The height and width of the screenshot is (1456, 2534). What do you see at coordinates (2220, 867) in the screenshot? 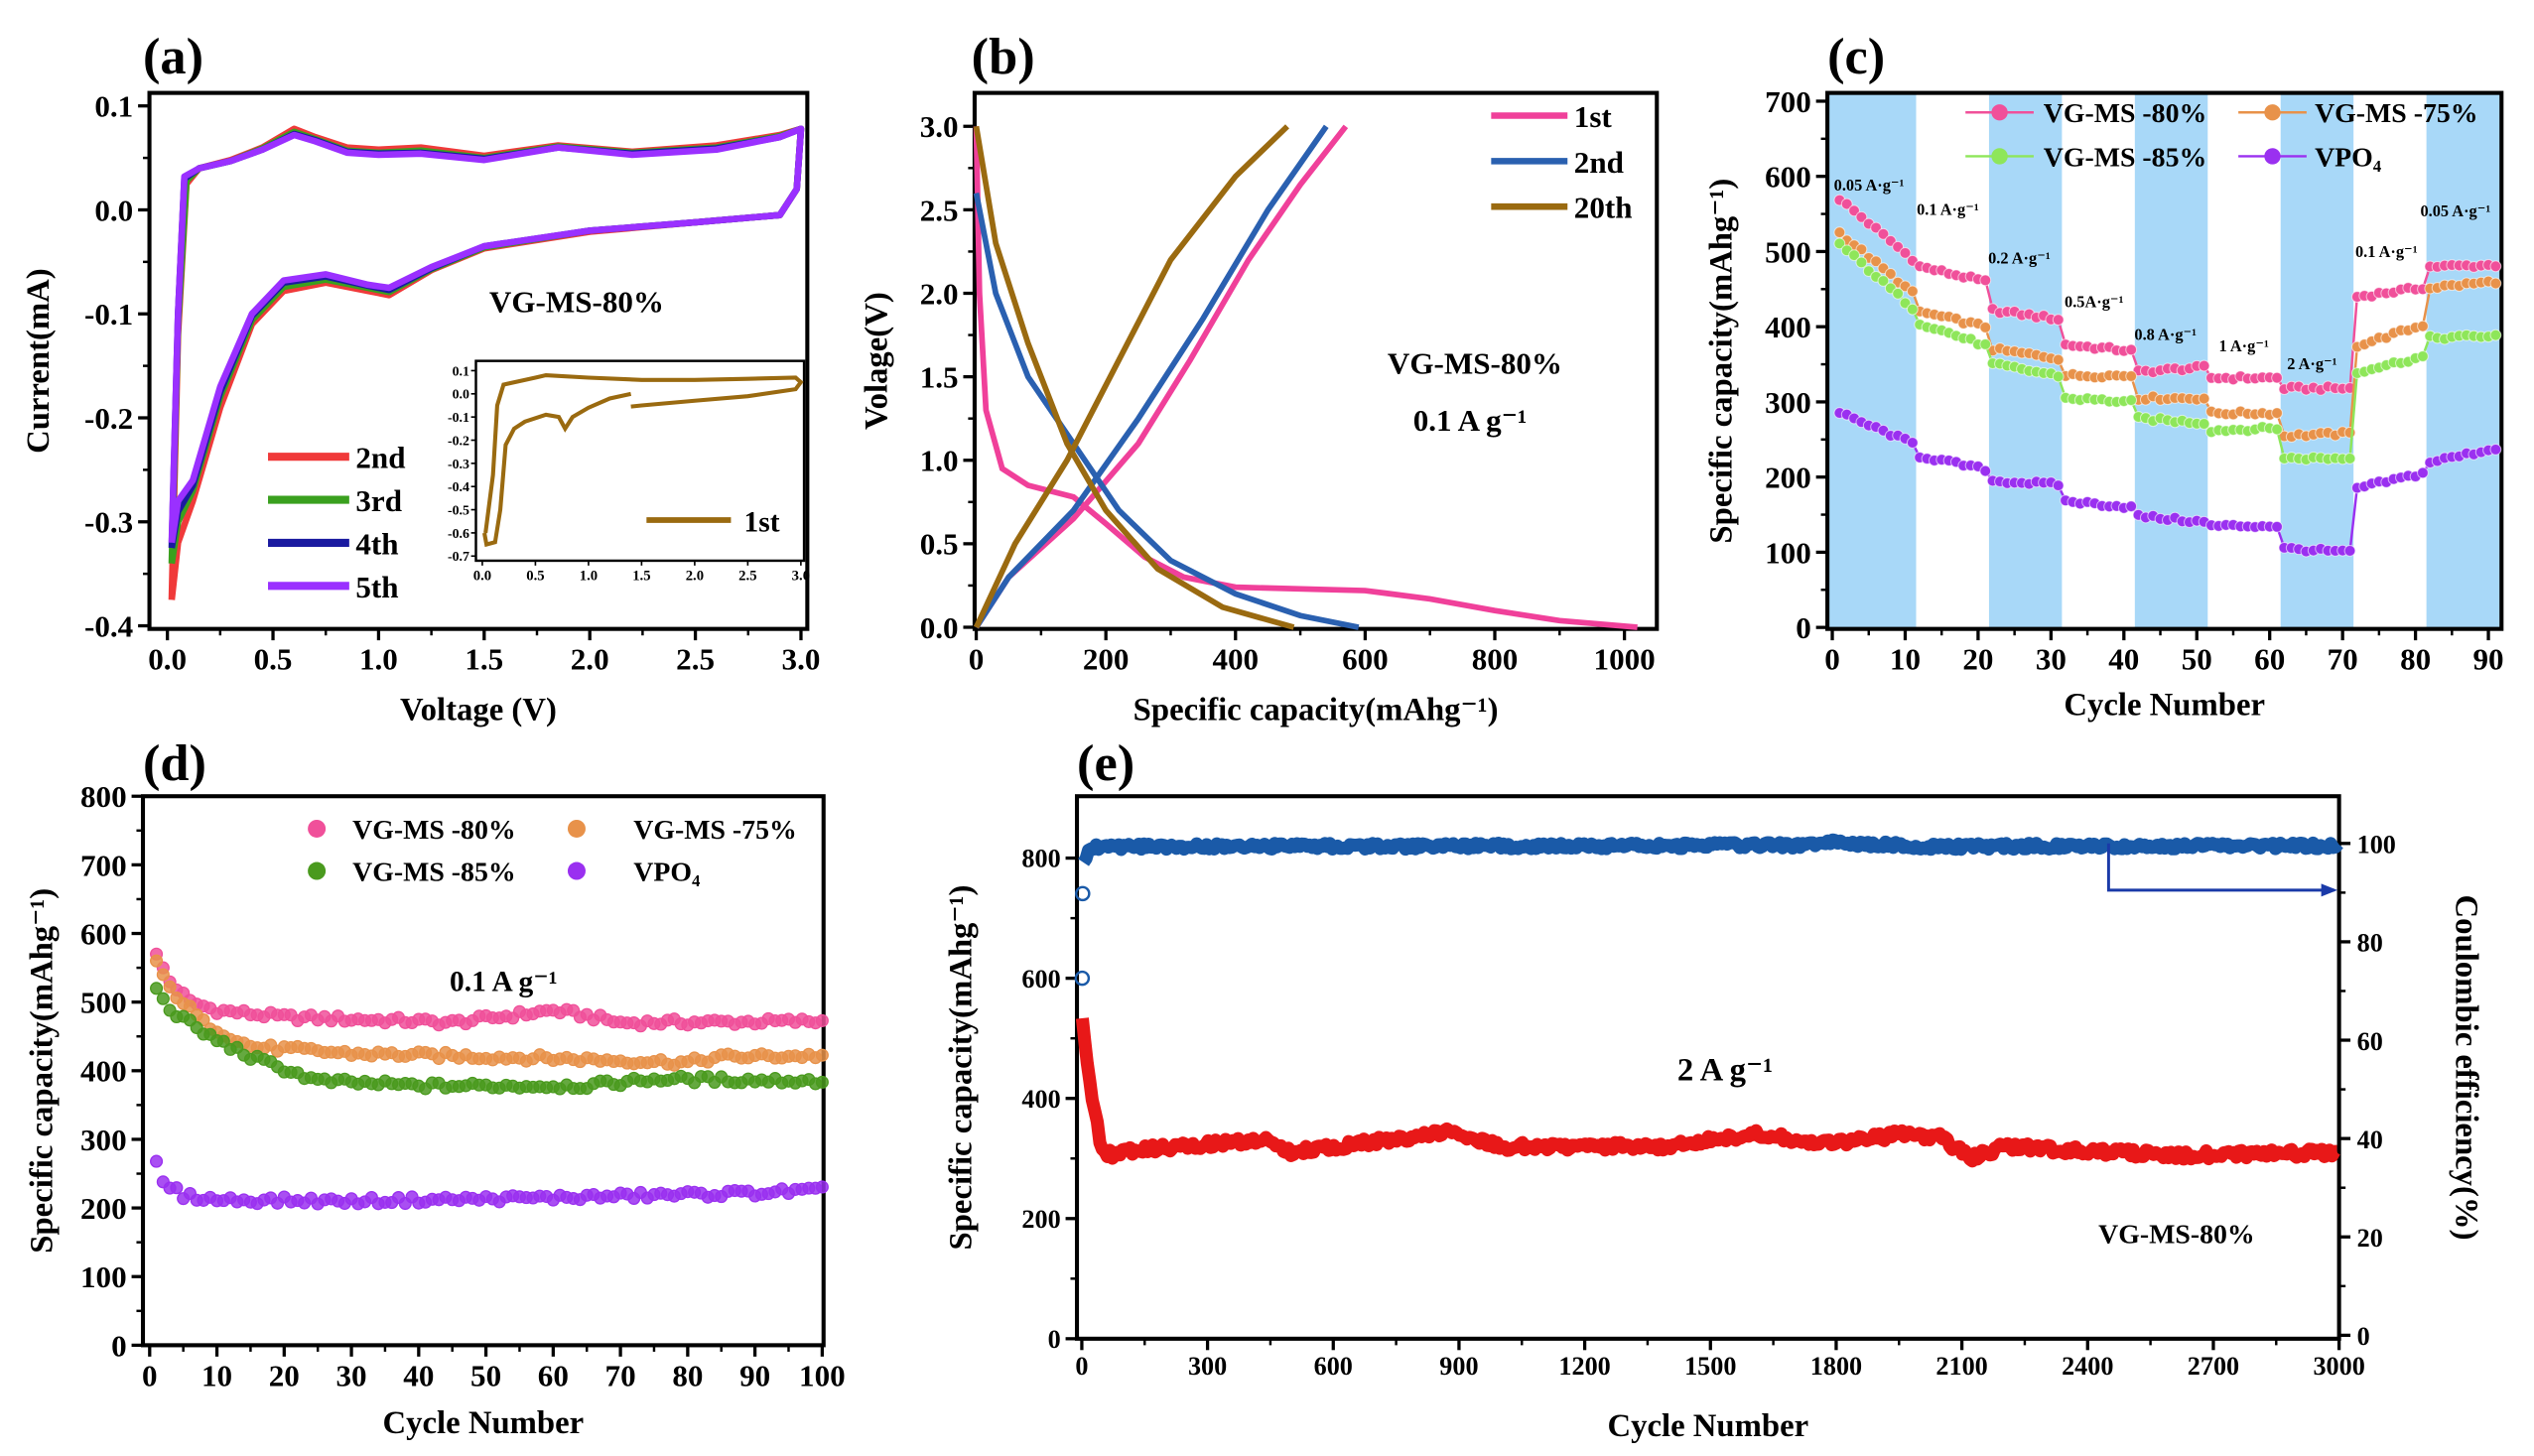
I see `axis-indicator-arrow` at bounding box center [2220, 867].